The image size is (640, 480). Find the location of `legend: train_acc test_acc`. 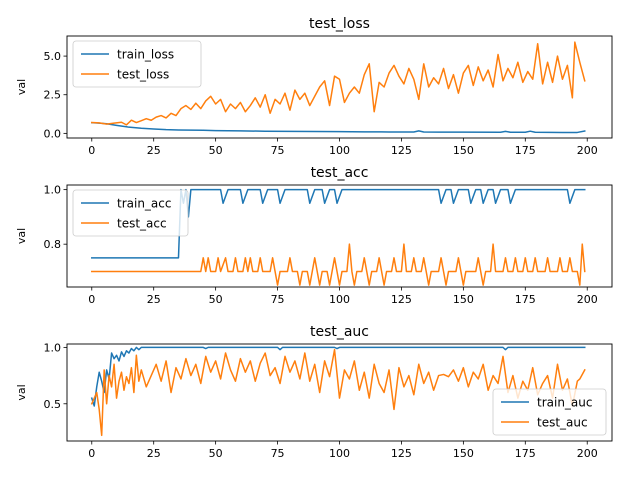

legend: train_acc test_acc is located at coordinates (130, 213).